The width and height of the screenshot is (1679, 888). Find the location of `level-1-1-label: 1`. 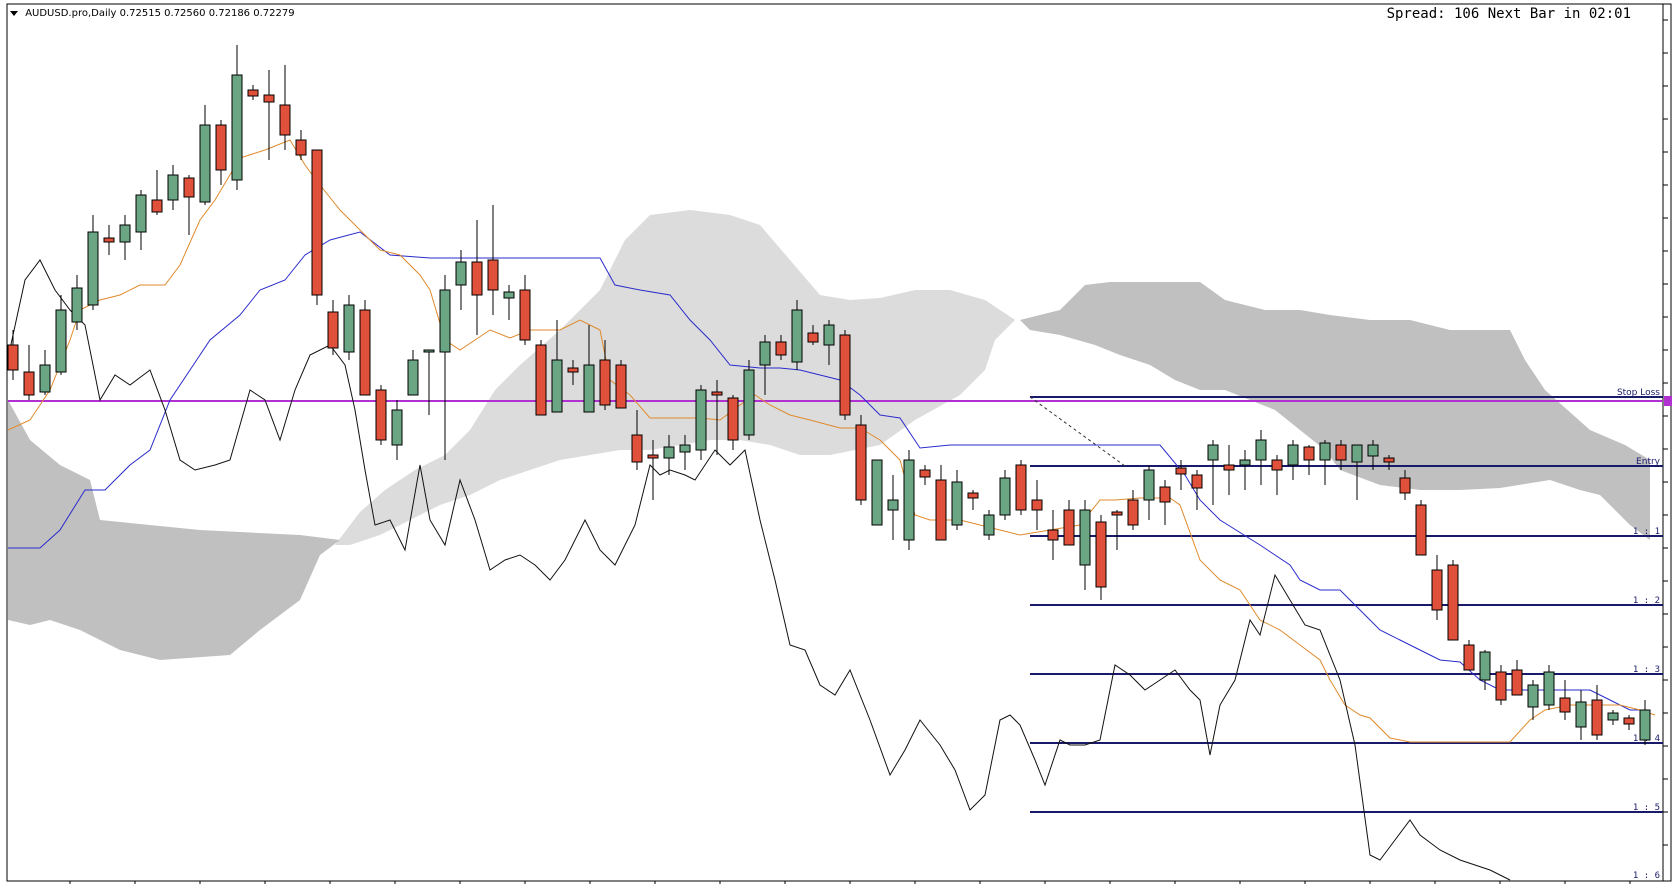

level-1-1-label: 1 is located at coordinates (1646, 532).